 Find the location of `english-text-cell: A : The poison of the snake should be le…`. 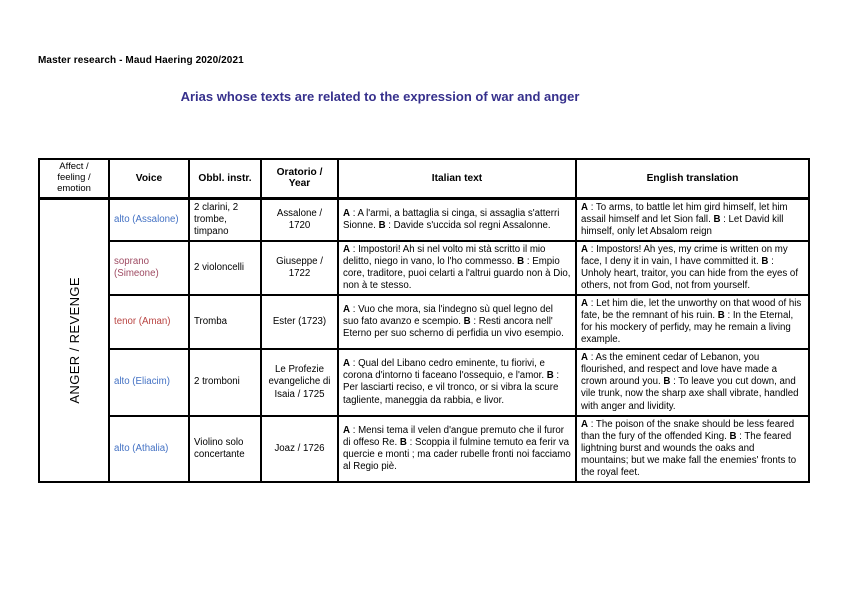

english-text-cell: A : The poison of the snake should be le… is located at coordinates (692, 448).